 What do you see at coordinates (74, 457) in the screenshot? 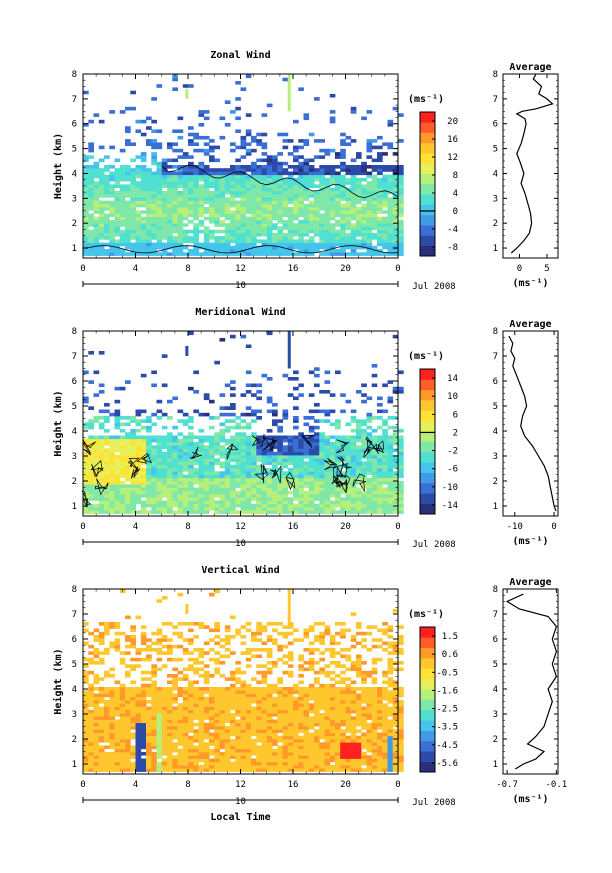
I see `y-tick-label: 3` at bounding box center [74, 457].